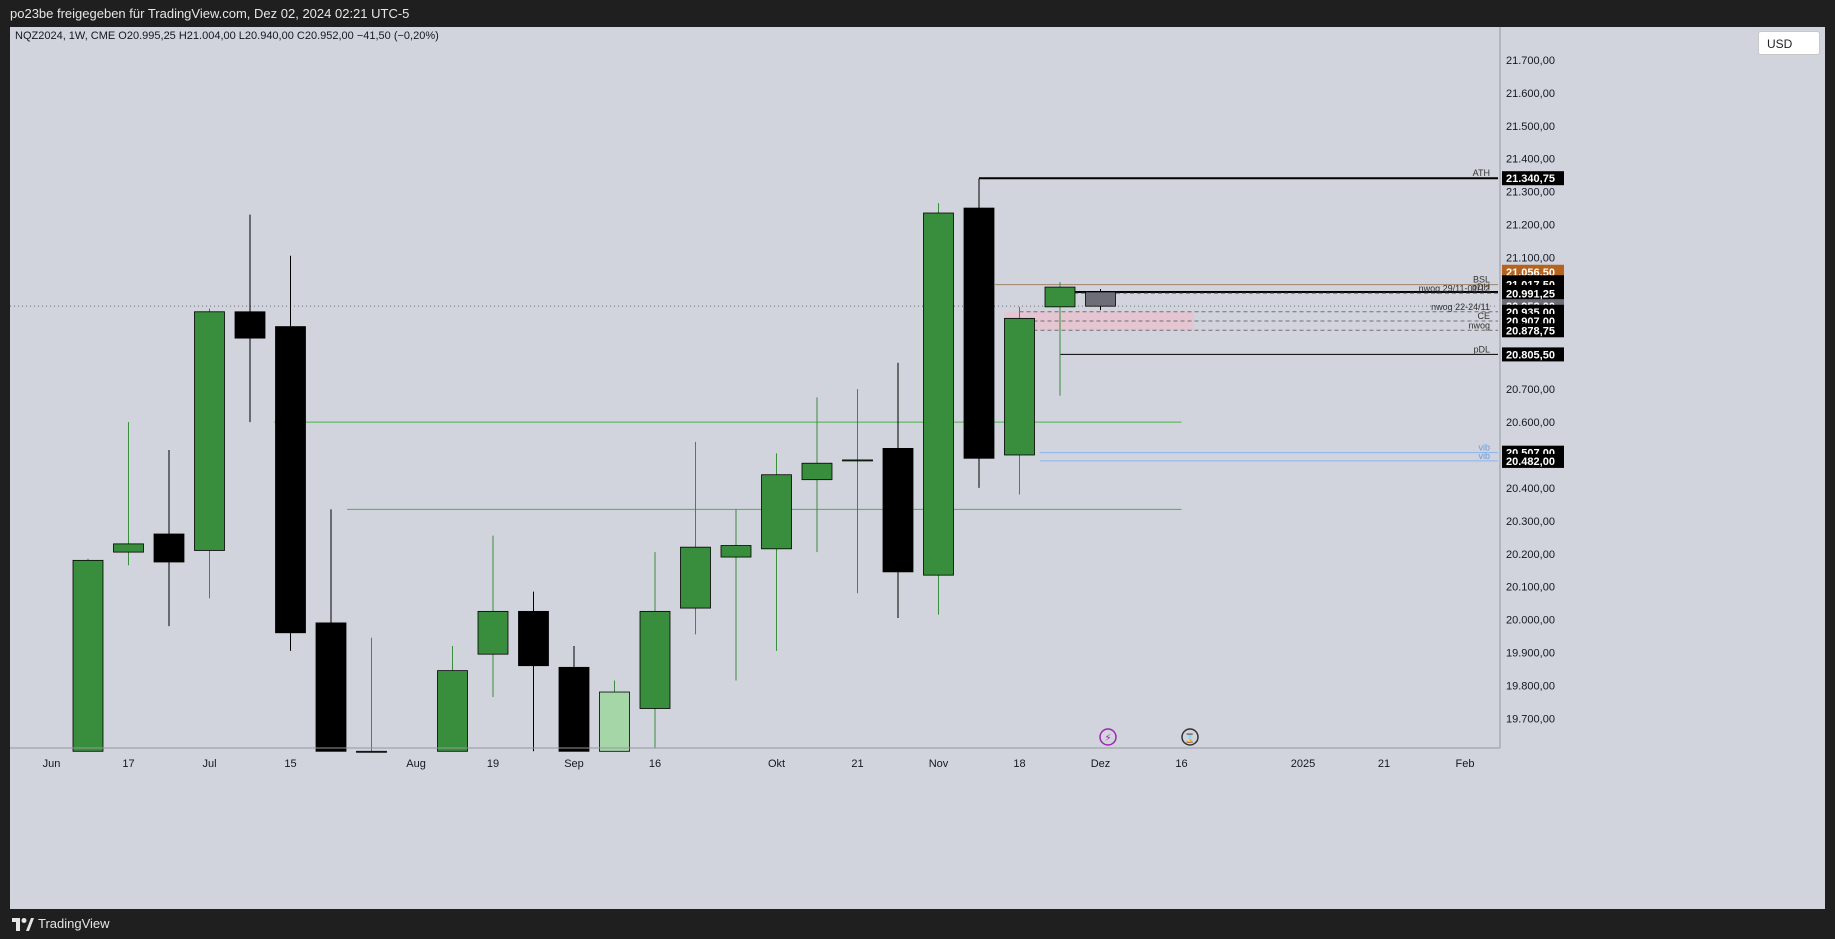  Describe the element at coordinates (1530, 61) in the screenshot. I see `y-tick-label-20: 21.700,00` at that location.